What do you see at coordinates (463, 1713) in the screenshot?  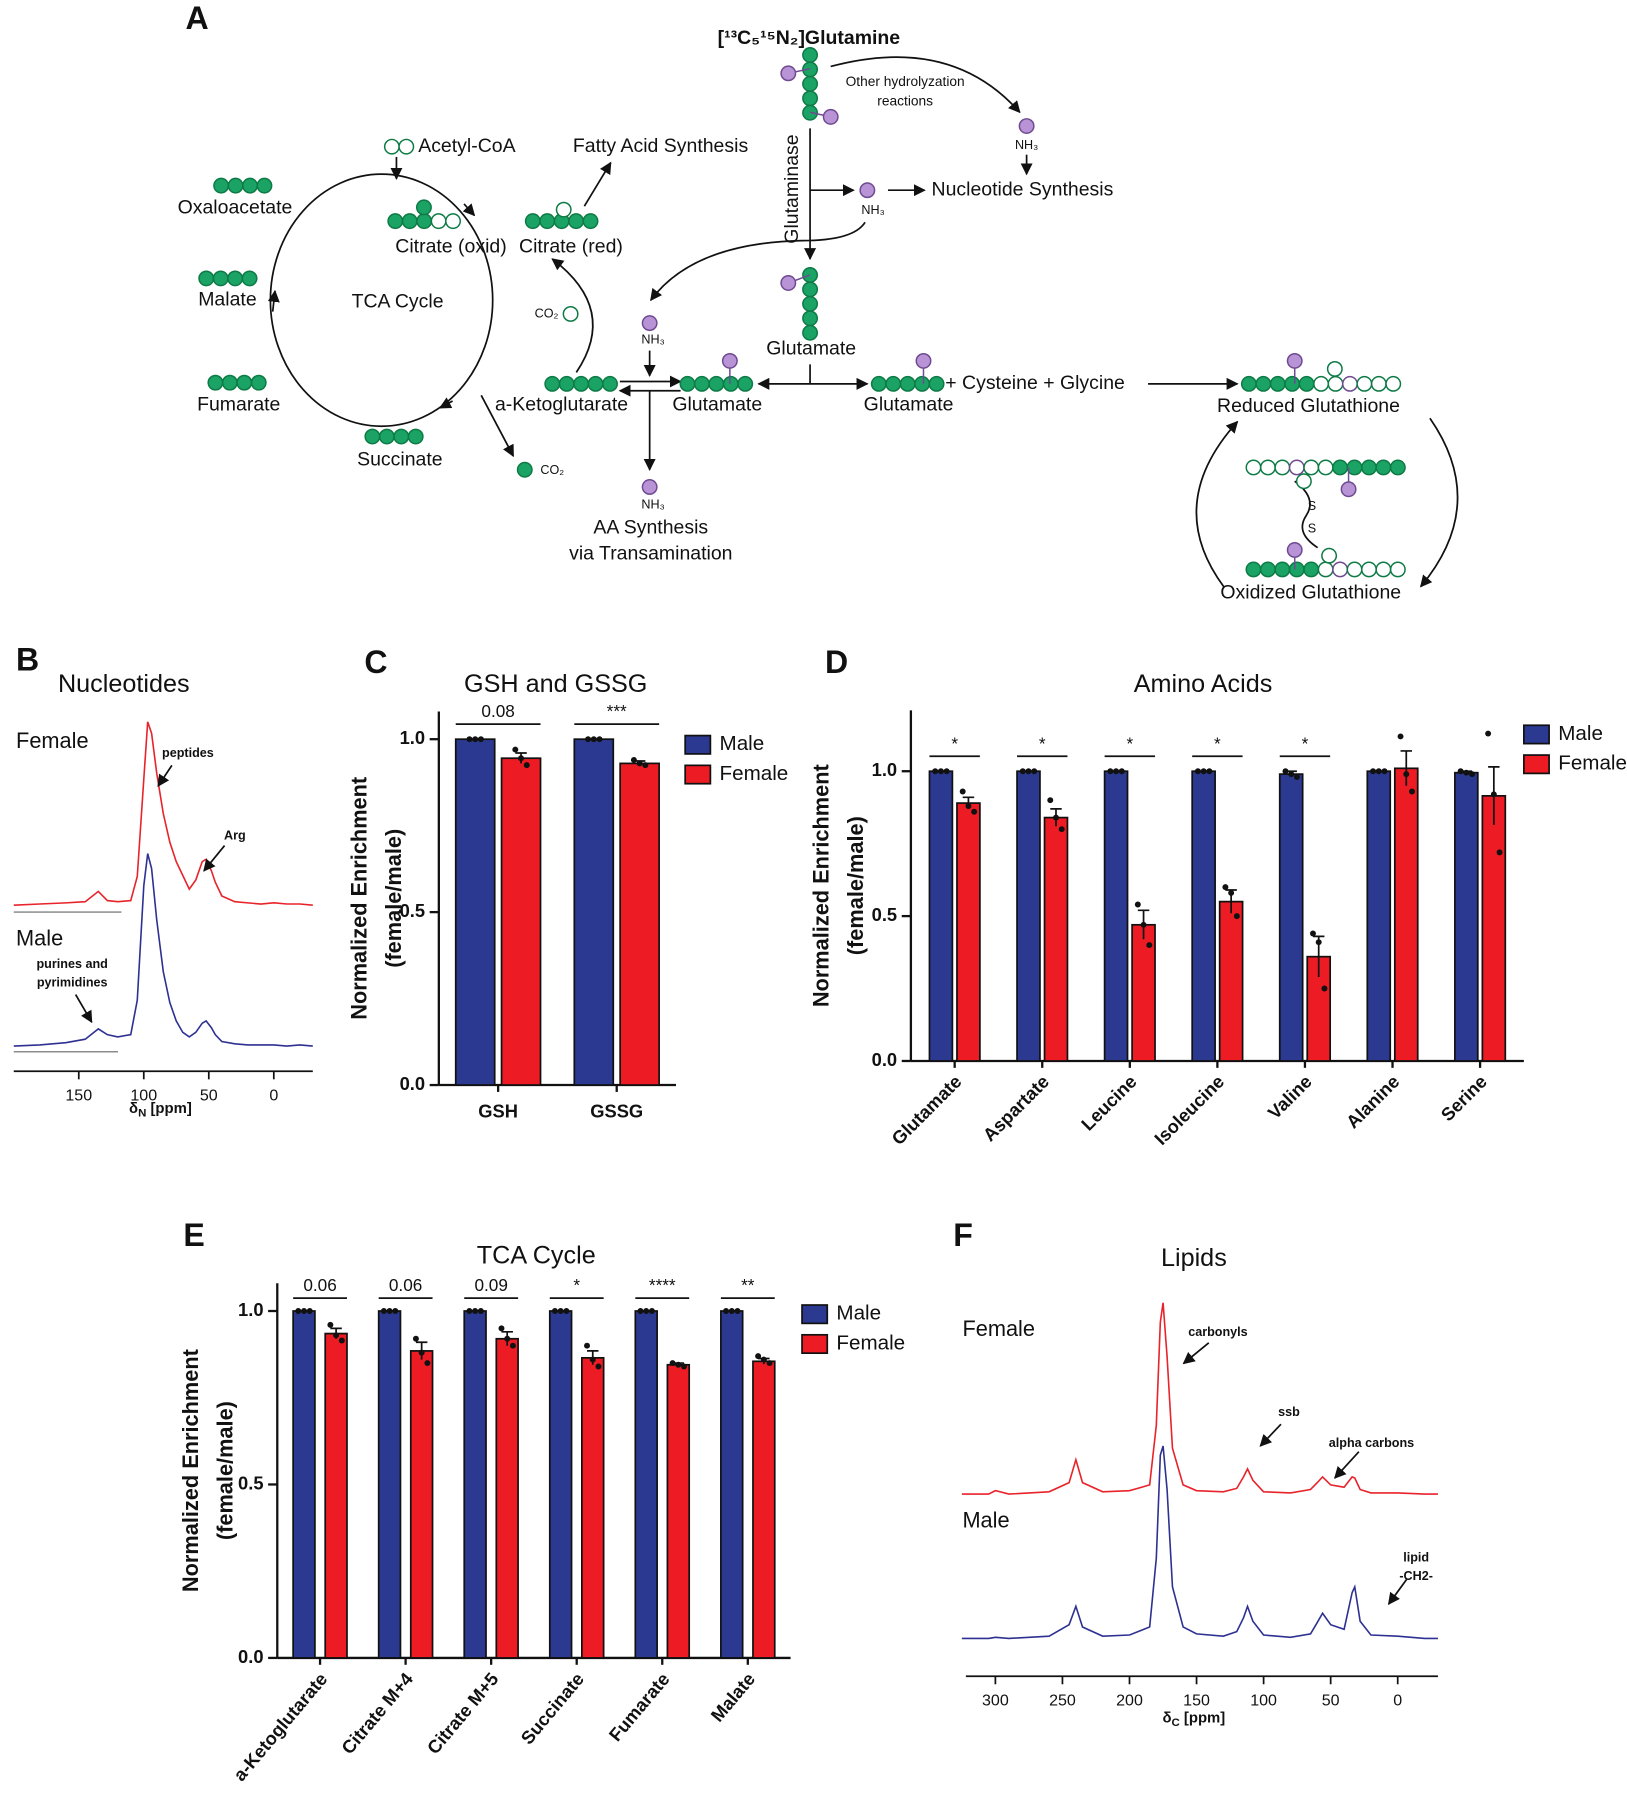 I see `x-tick-label: Citrate M+5` at bounding box center [463, 1713].